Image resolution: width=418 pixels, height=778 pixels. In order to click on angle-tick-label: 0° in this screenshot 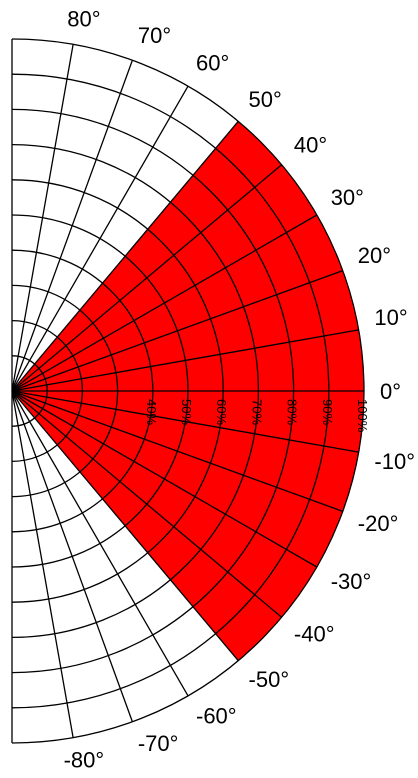, I will do `click(390, 391)`.